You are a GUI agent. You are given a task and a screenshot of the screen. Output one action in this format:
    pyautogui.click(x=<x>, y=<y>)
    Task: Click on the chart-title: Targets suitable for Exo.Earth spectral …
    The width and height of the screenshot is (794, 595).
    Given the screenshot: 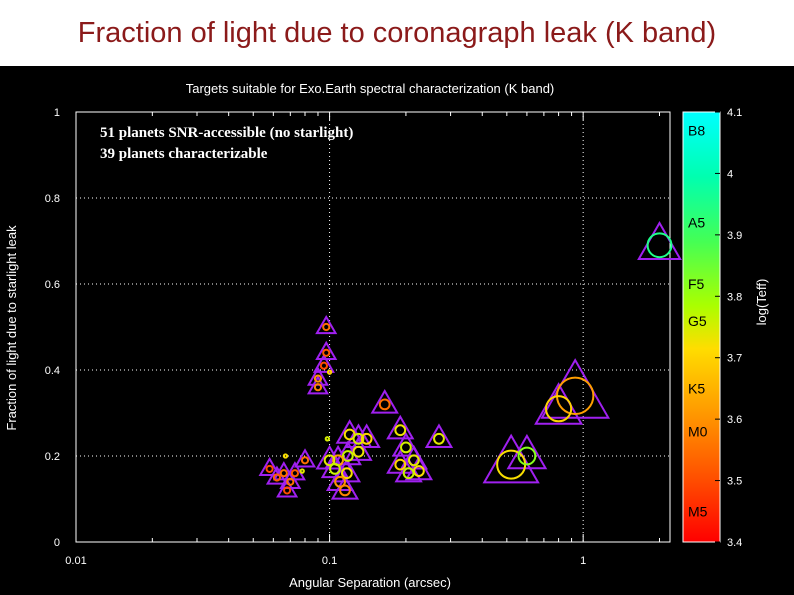 What is the action you would take?
    pyautogui.click(x=370, y=88)
    